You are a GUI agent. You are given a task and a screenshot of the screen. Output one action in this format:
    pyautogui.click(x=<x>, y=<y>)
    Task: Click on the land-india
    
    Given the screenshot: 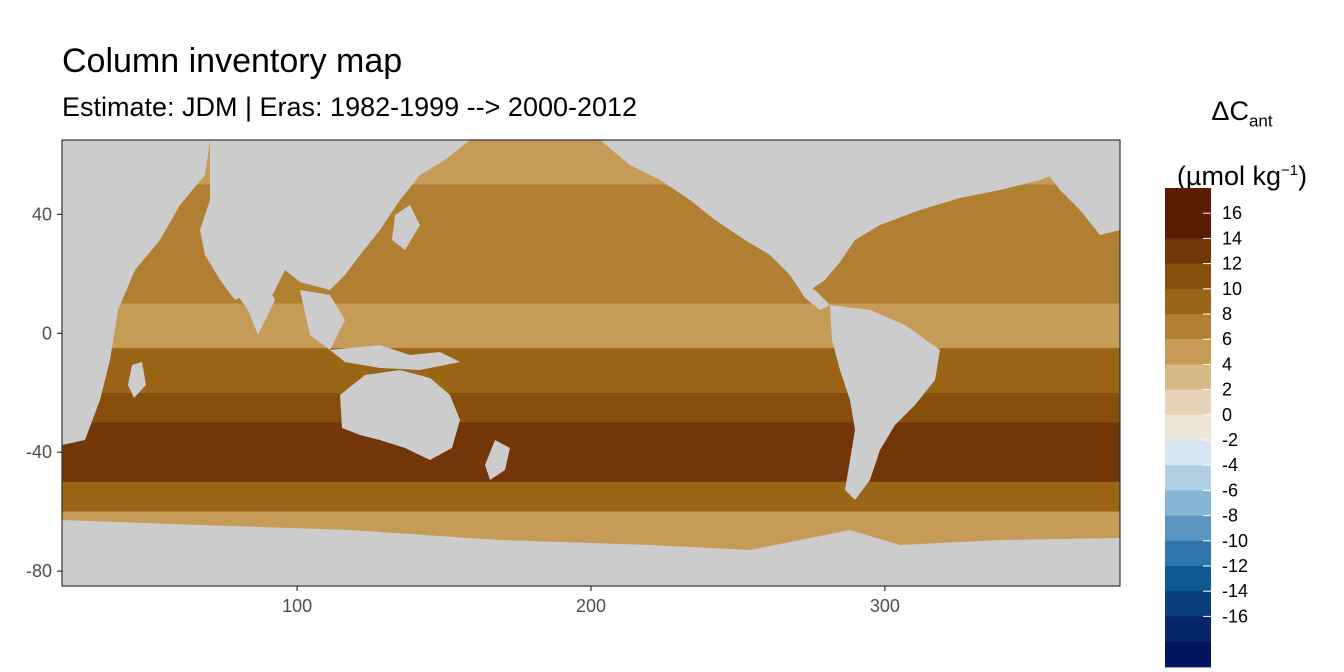 What is the action you would take?
    pyautogui.click(x=252, y=308)
    